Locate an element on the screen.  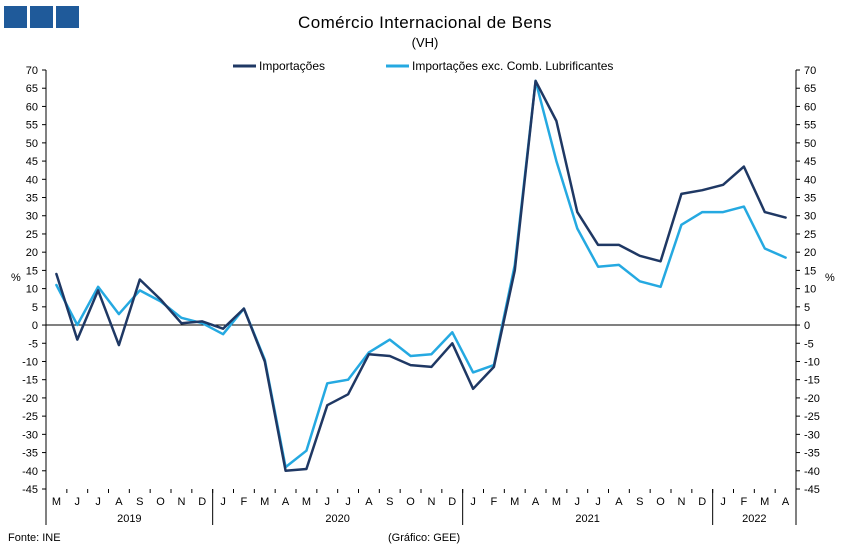
y-tick-label-right: 55 is located at coordinates (810, 126).